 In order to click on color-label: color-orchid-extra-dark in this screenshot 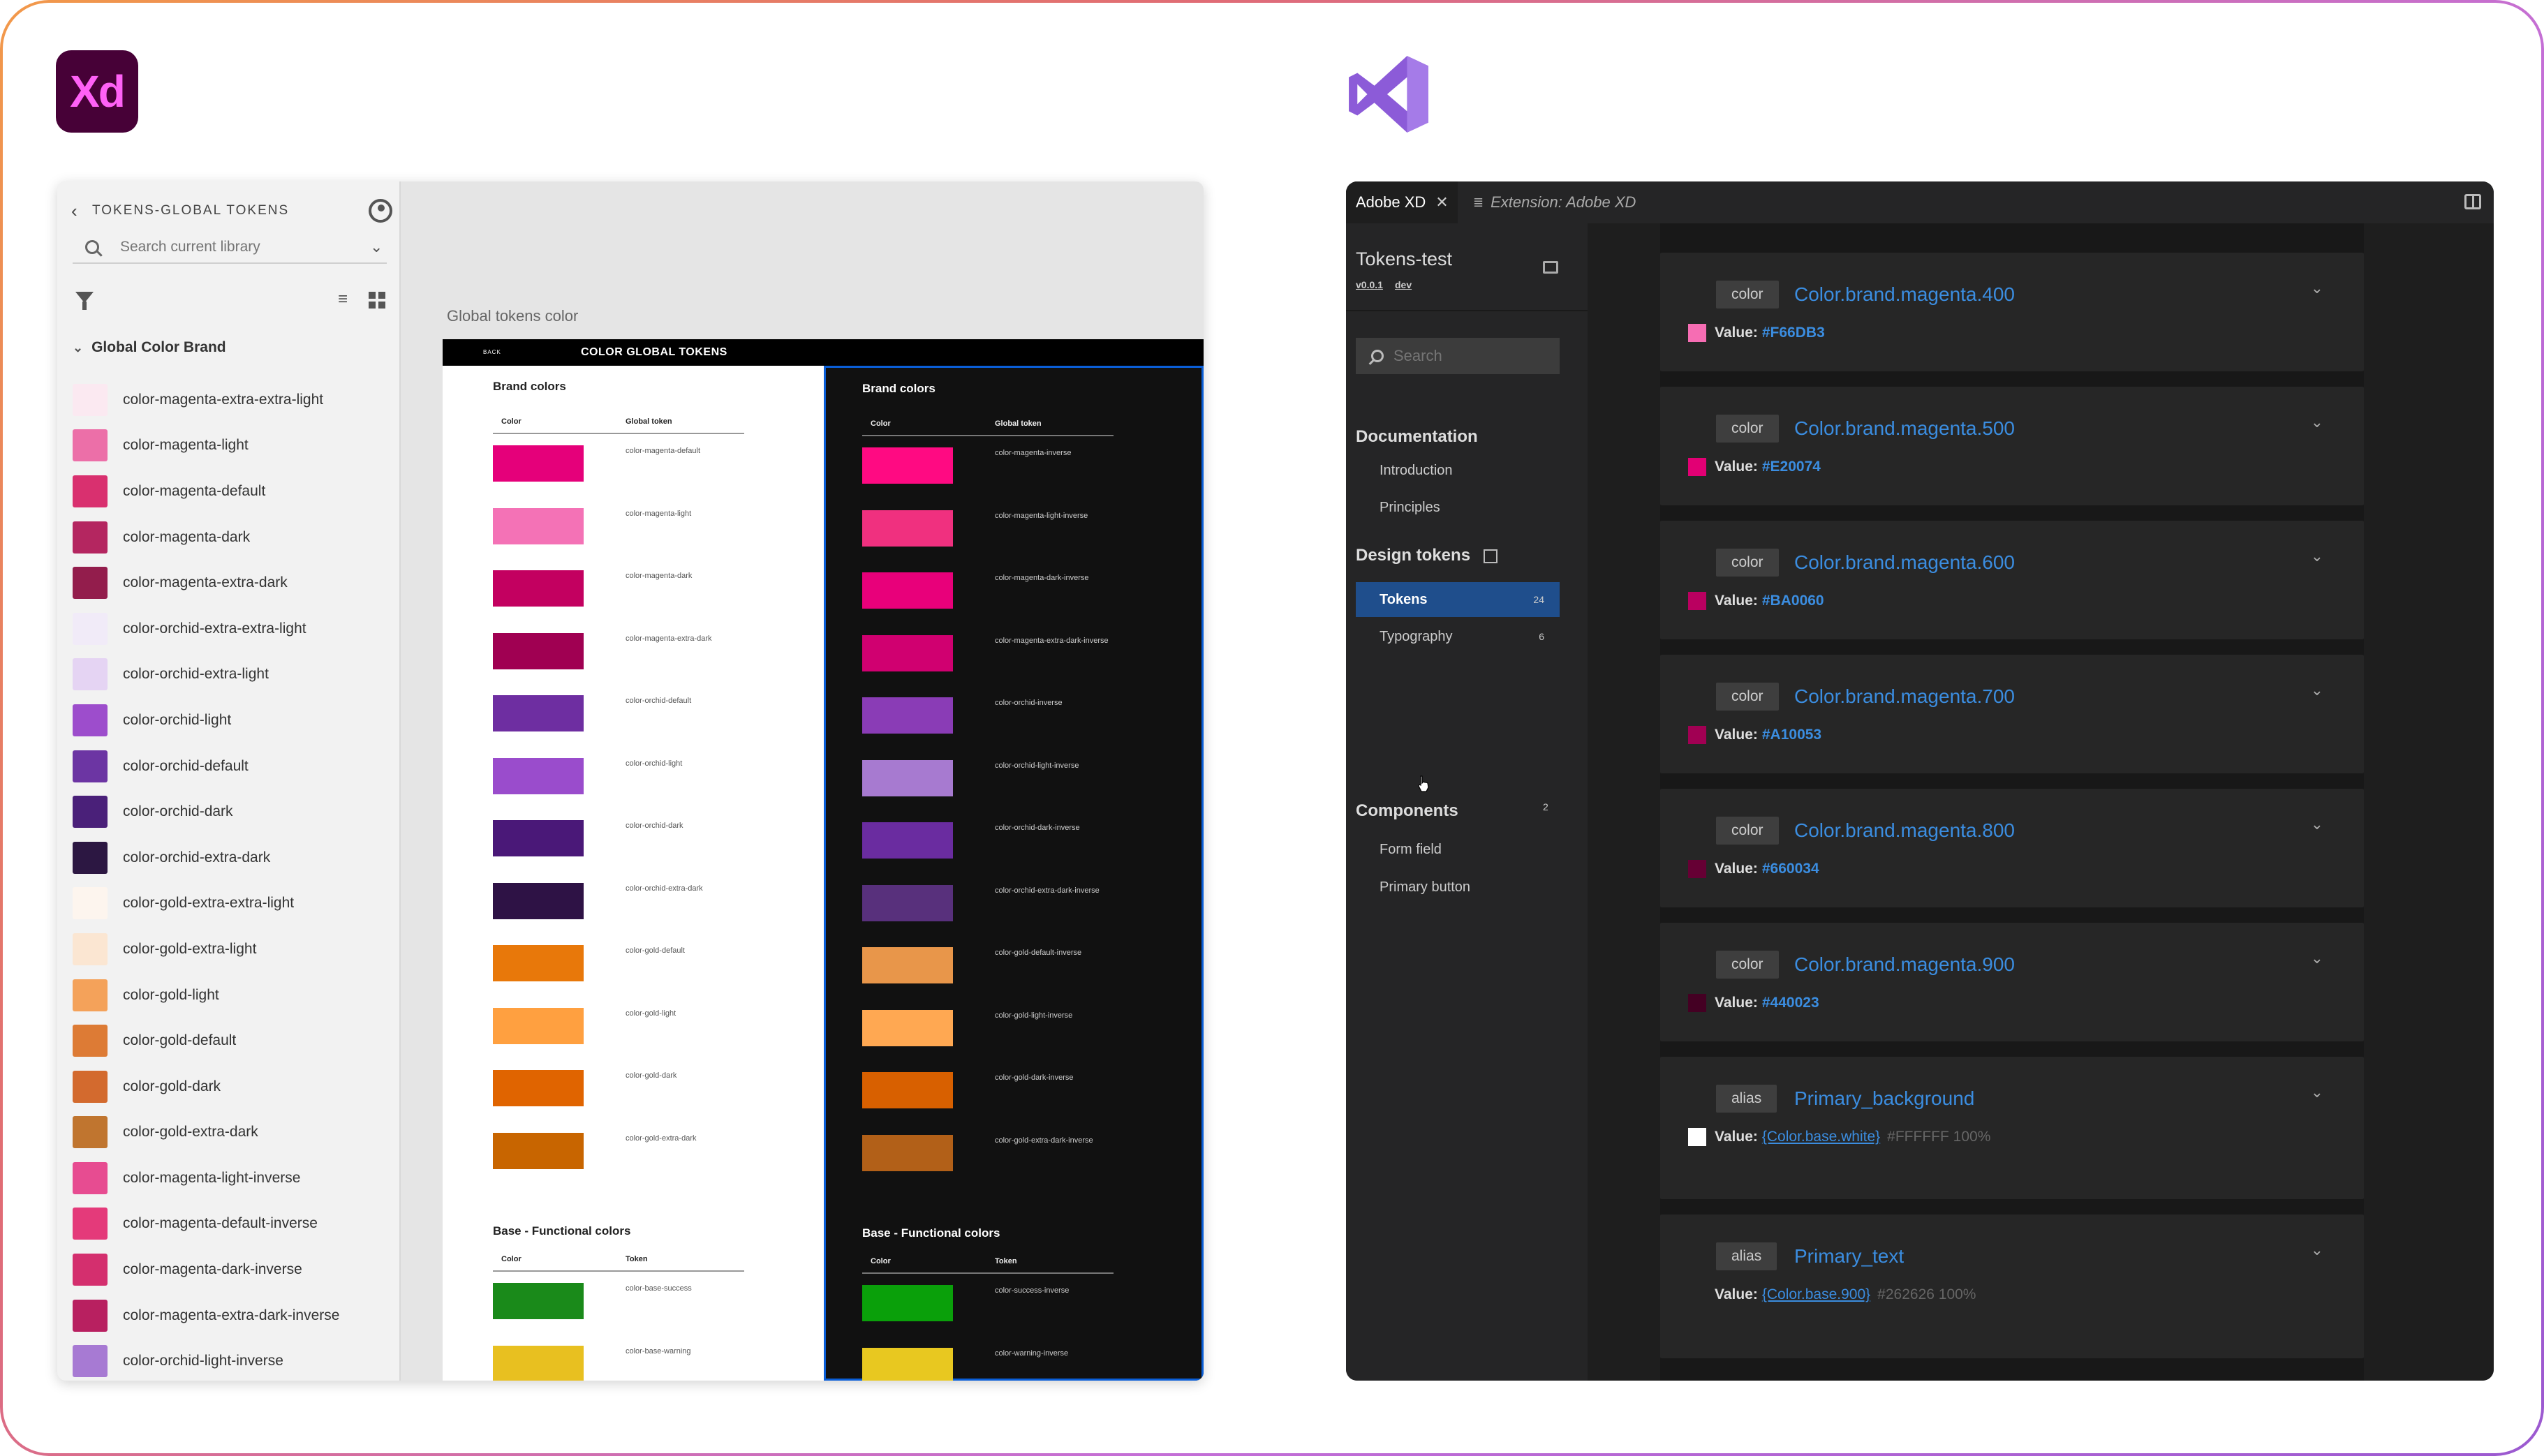, I will do `click(197, 857)`.